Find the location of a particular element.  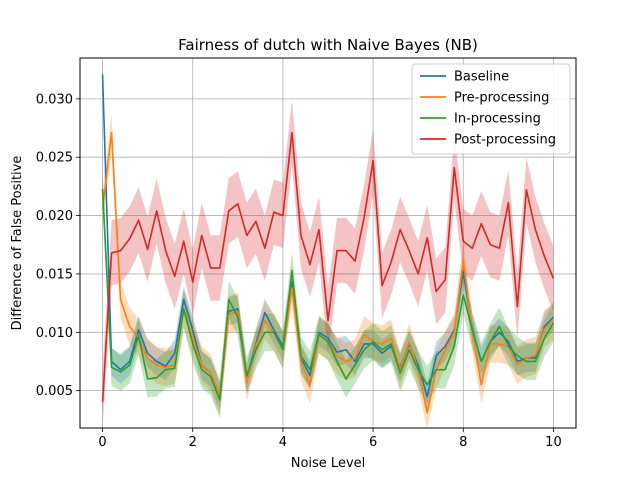

legend-entry: Pre-processing is located at coordinates (501, 98).